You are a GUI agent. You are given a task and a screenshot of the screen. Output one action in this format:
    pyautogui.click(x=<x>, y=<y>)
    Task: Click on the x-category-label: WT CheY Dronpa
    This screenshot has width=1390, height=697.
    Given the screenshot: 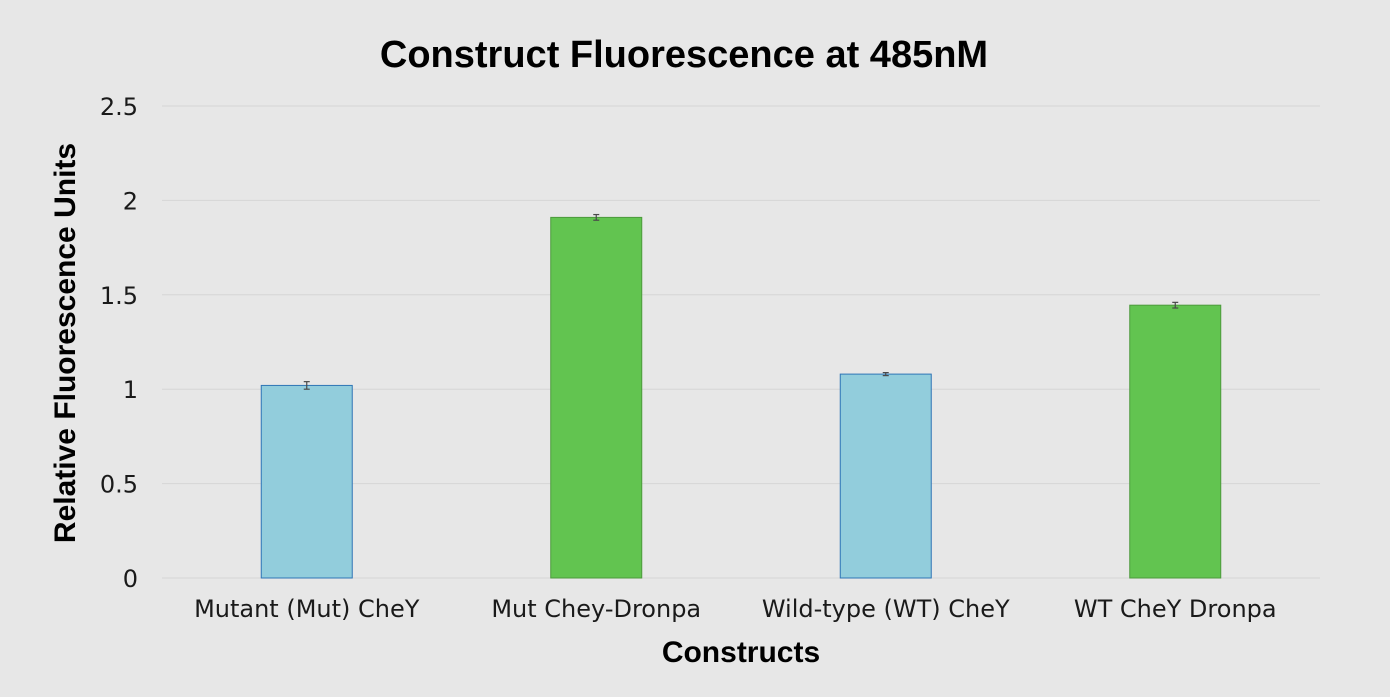 What is the action you would take?
    pyautogui.click(x=1175, y=609)
    